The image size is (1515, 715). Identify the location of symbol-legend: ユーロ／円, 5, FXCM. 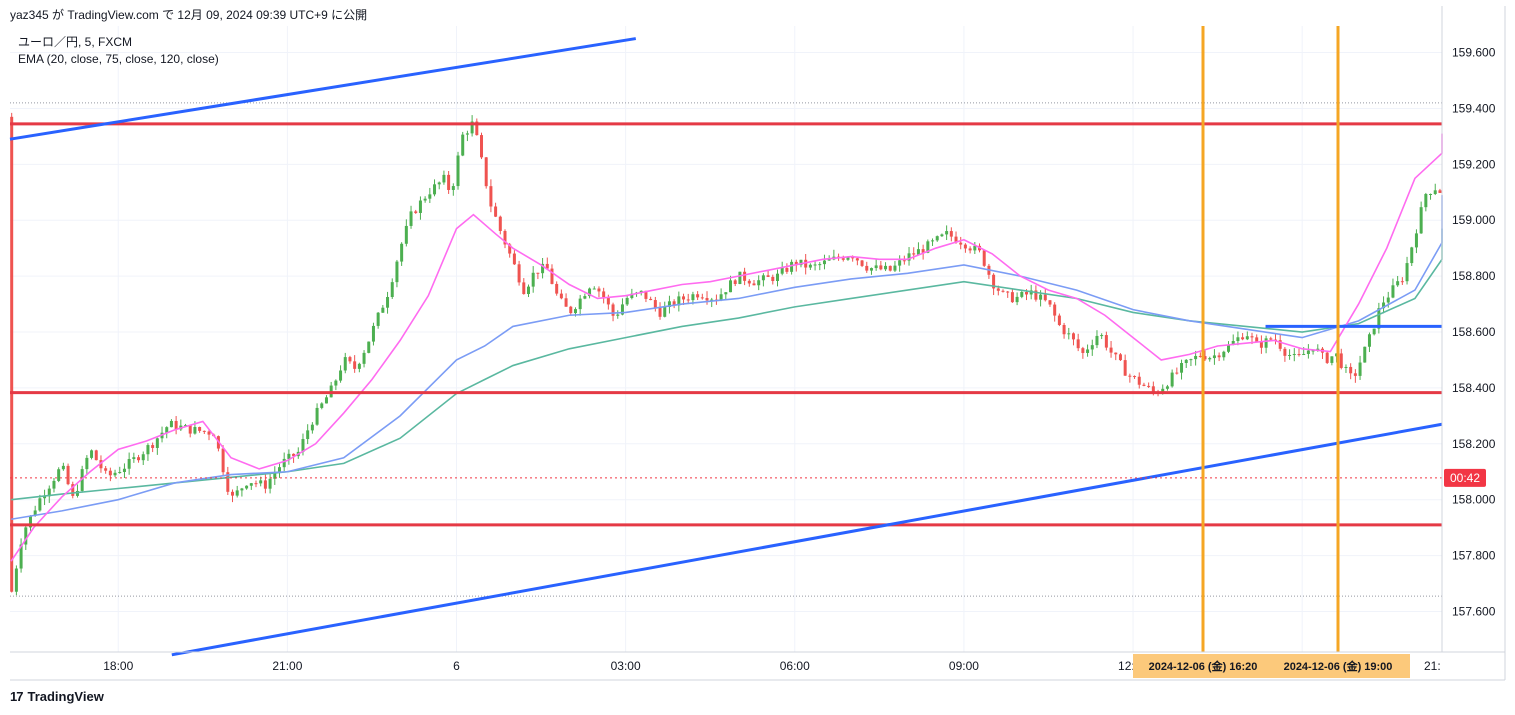
(75, 42).